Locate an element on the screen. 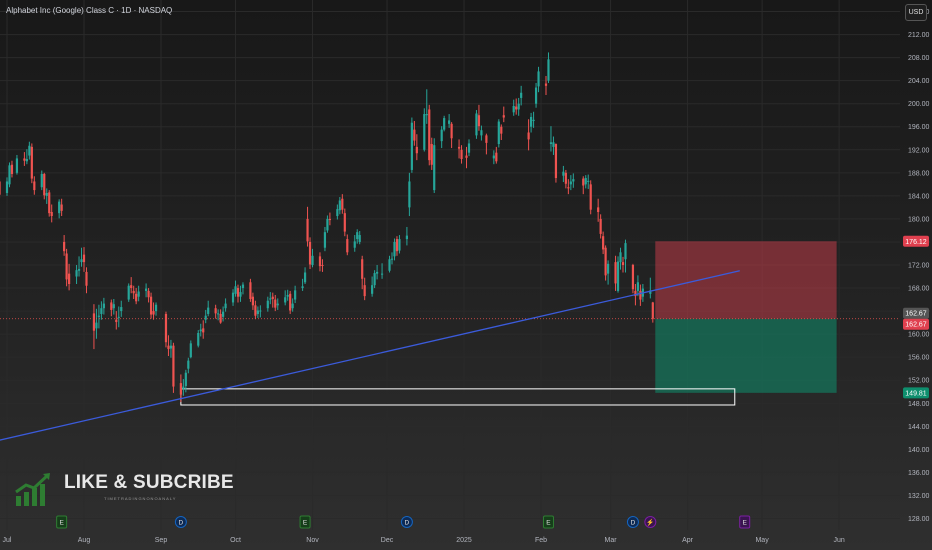 The width and height of the screenshot is (932, 550). earnings-marker is located at coordinates (548, 522).